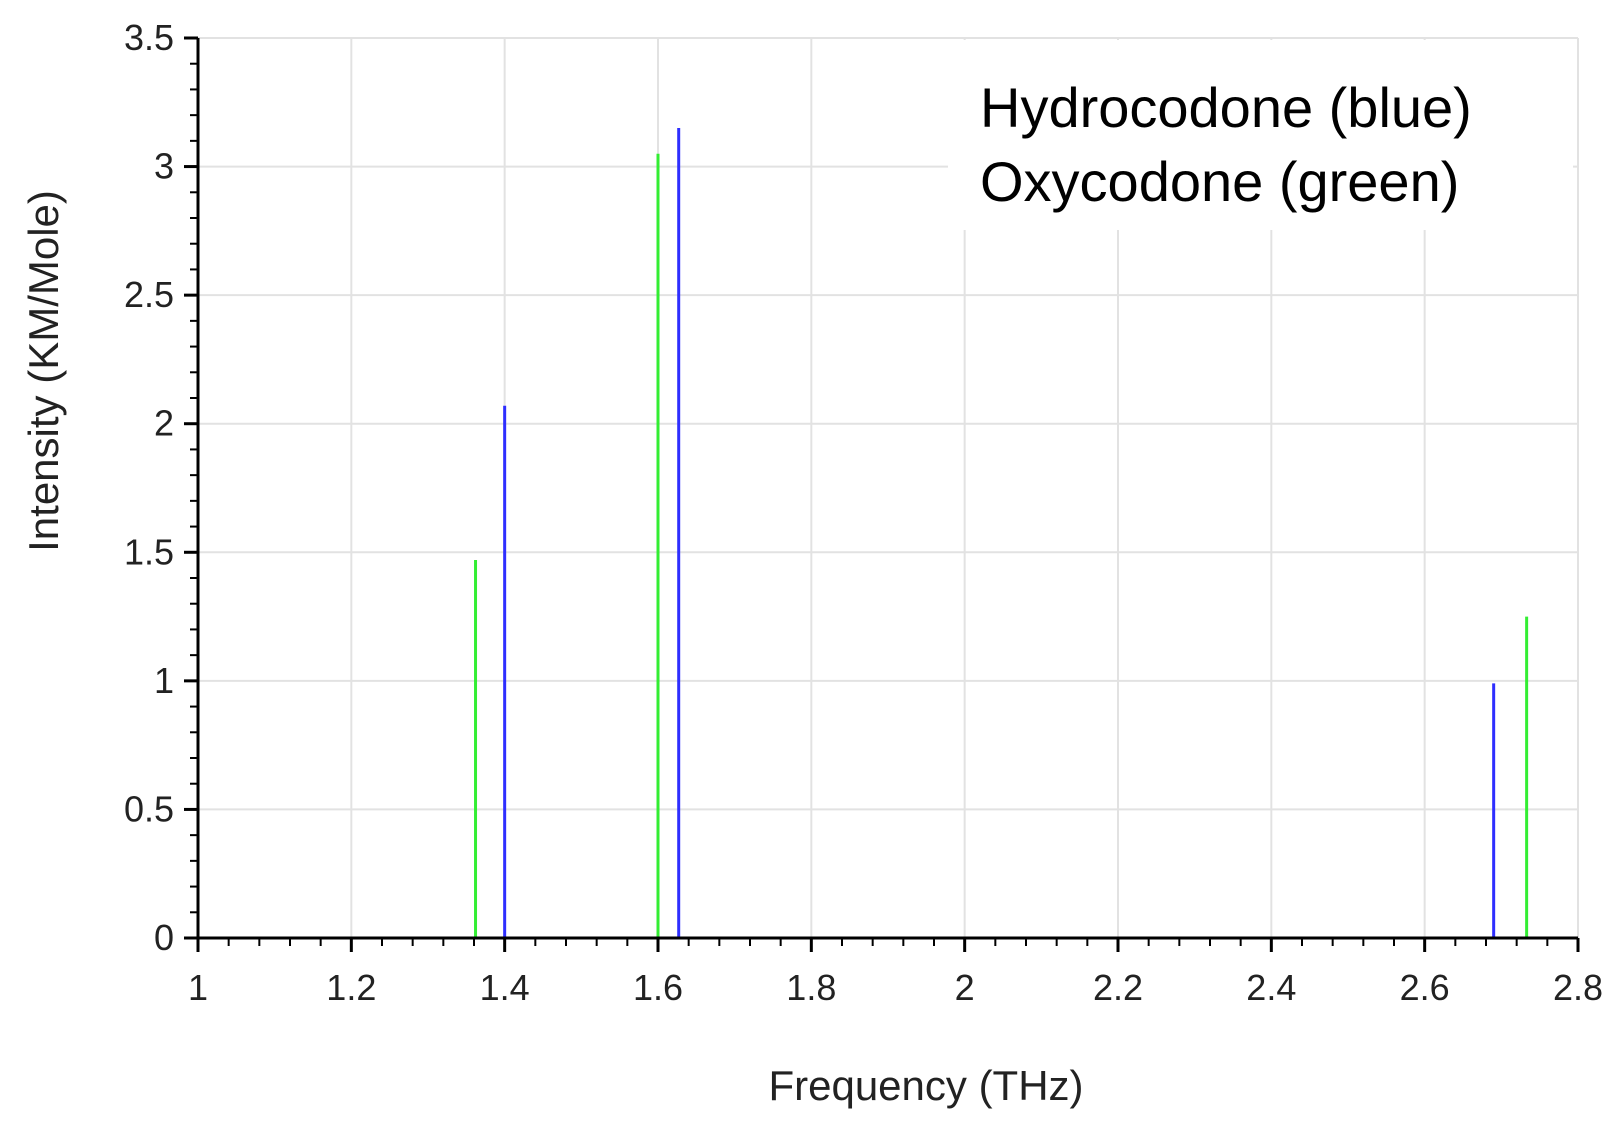  Describe the element at coordinates (1578, 987) in the screenshot. I see `x-tick-label: 2.8` at that location.